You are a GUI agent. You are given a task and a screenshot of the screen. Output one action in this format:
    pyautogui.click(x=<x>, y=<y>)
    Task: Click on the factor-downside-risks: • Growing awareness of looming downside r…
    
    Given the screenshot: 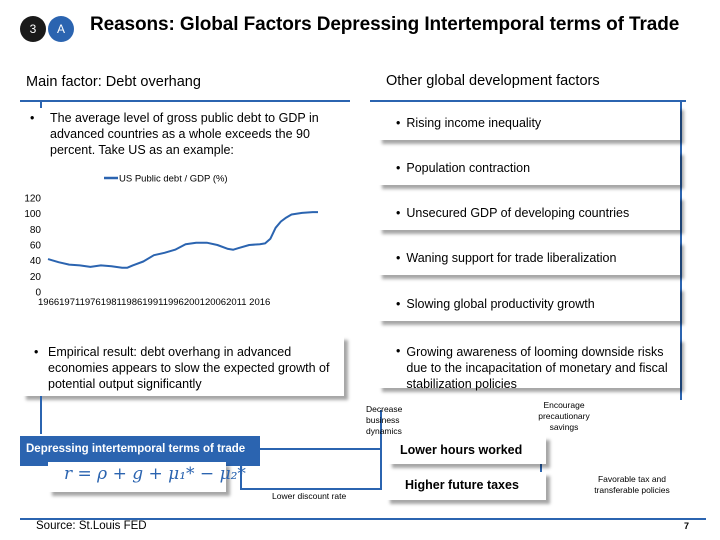 What is the action you would take?
    pyautogui.click(x=529, y=364)
    